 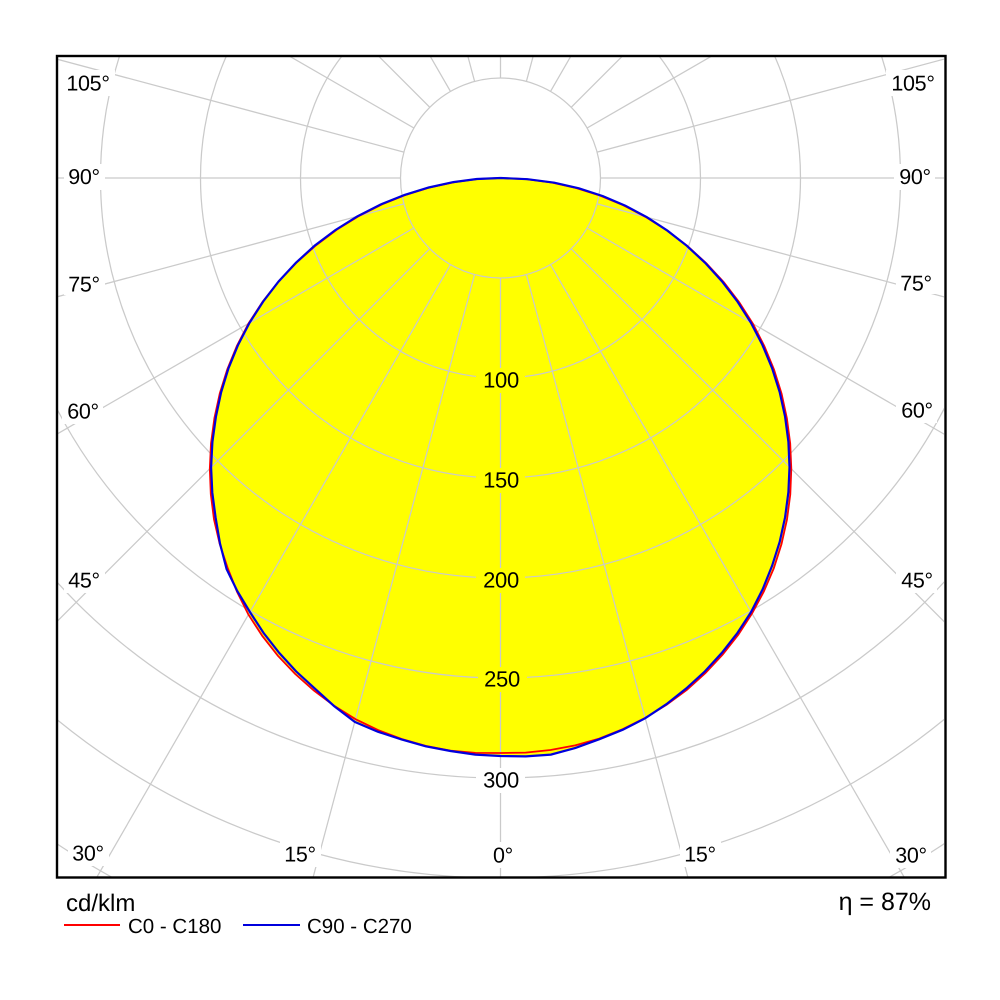 What do you see at coordinates (501, 380) in the screenshot?
I see `svg-text: 100` at bounding box center [501, 380].